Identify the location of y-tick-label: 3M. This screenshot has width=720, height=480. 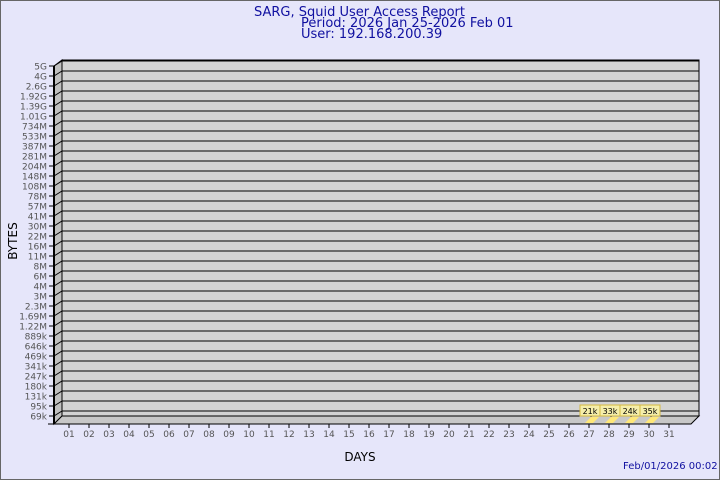
(41, 298).